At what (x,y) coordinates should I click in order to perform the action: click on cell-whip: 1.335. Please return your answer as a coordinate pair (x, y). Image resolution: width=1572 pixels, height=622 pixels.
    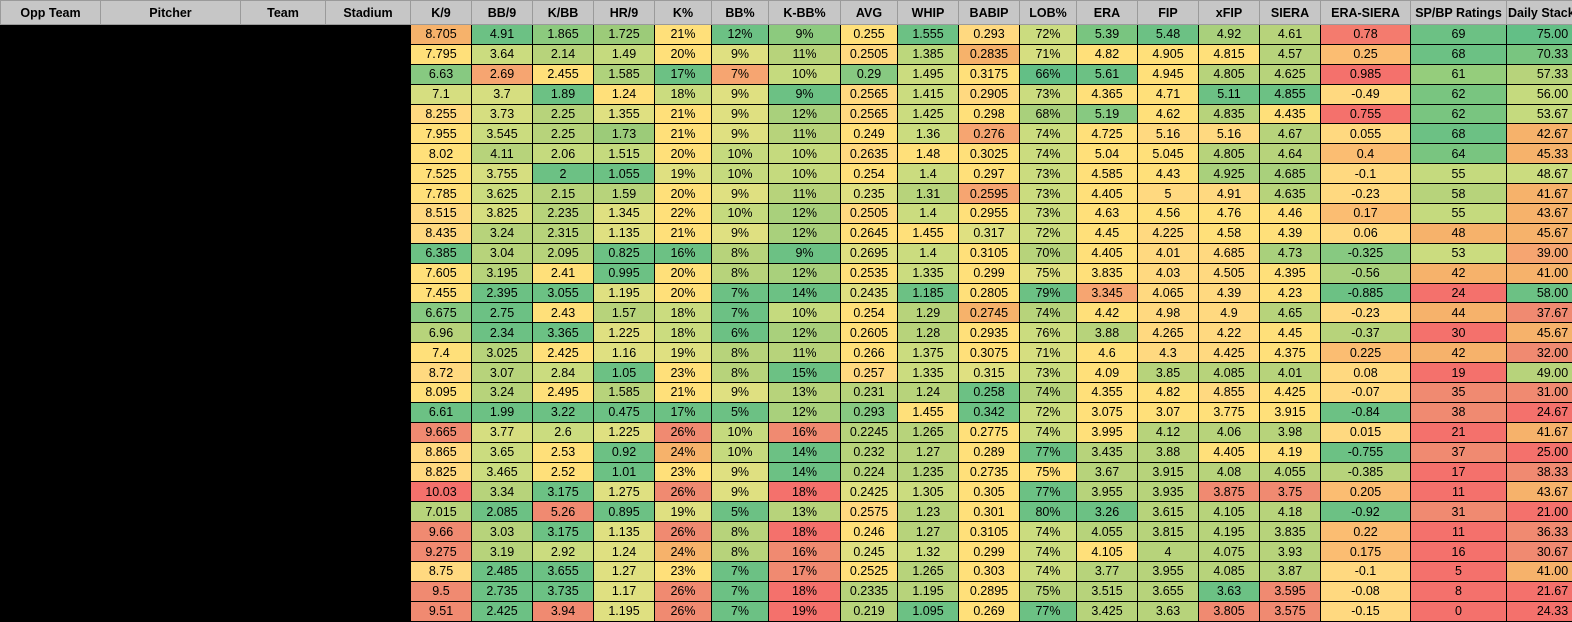
    Looking at the image, I should click on (928, 273).